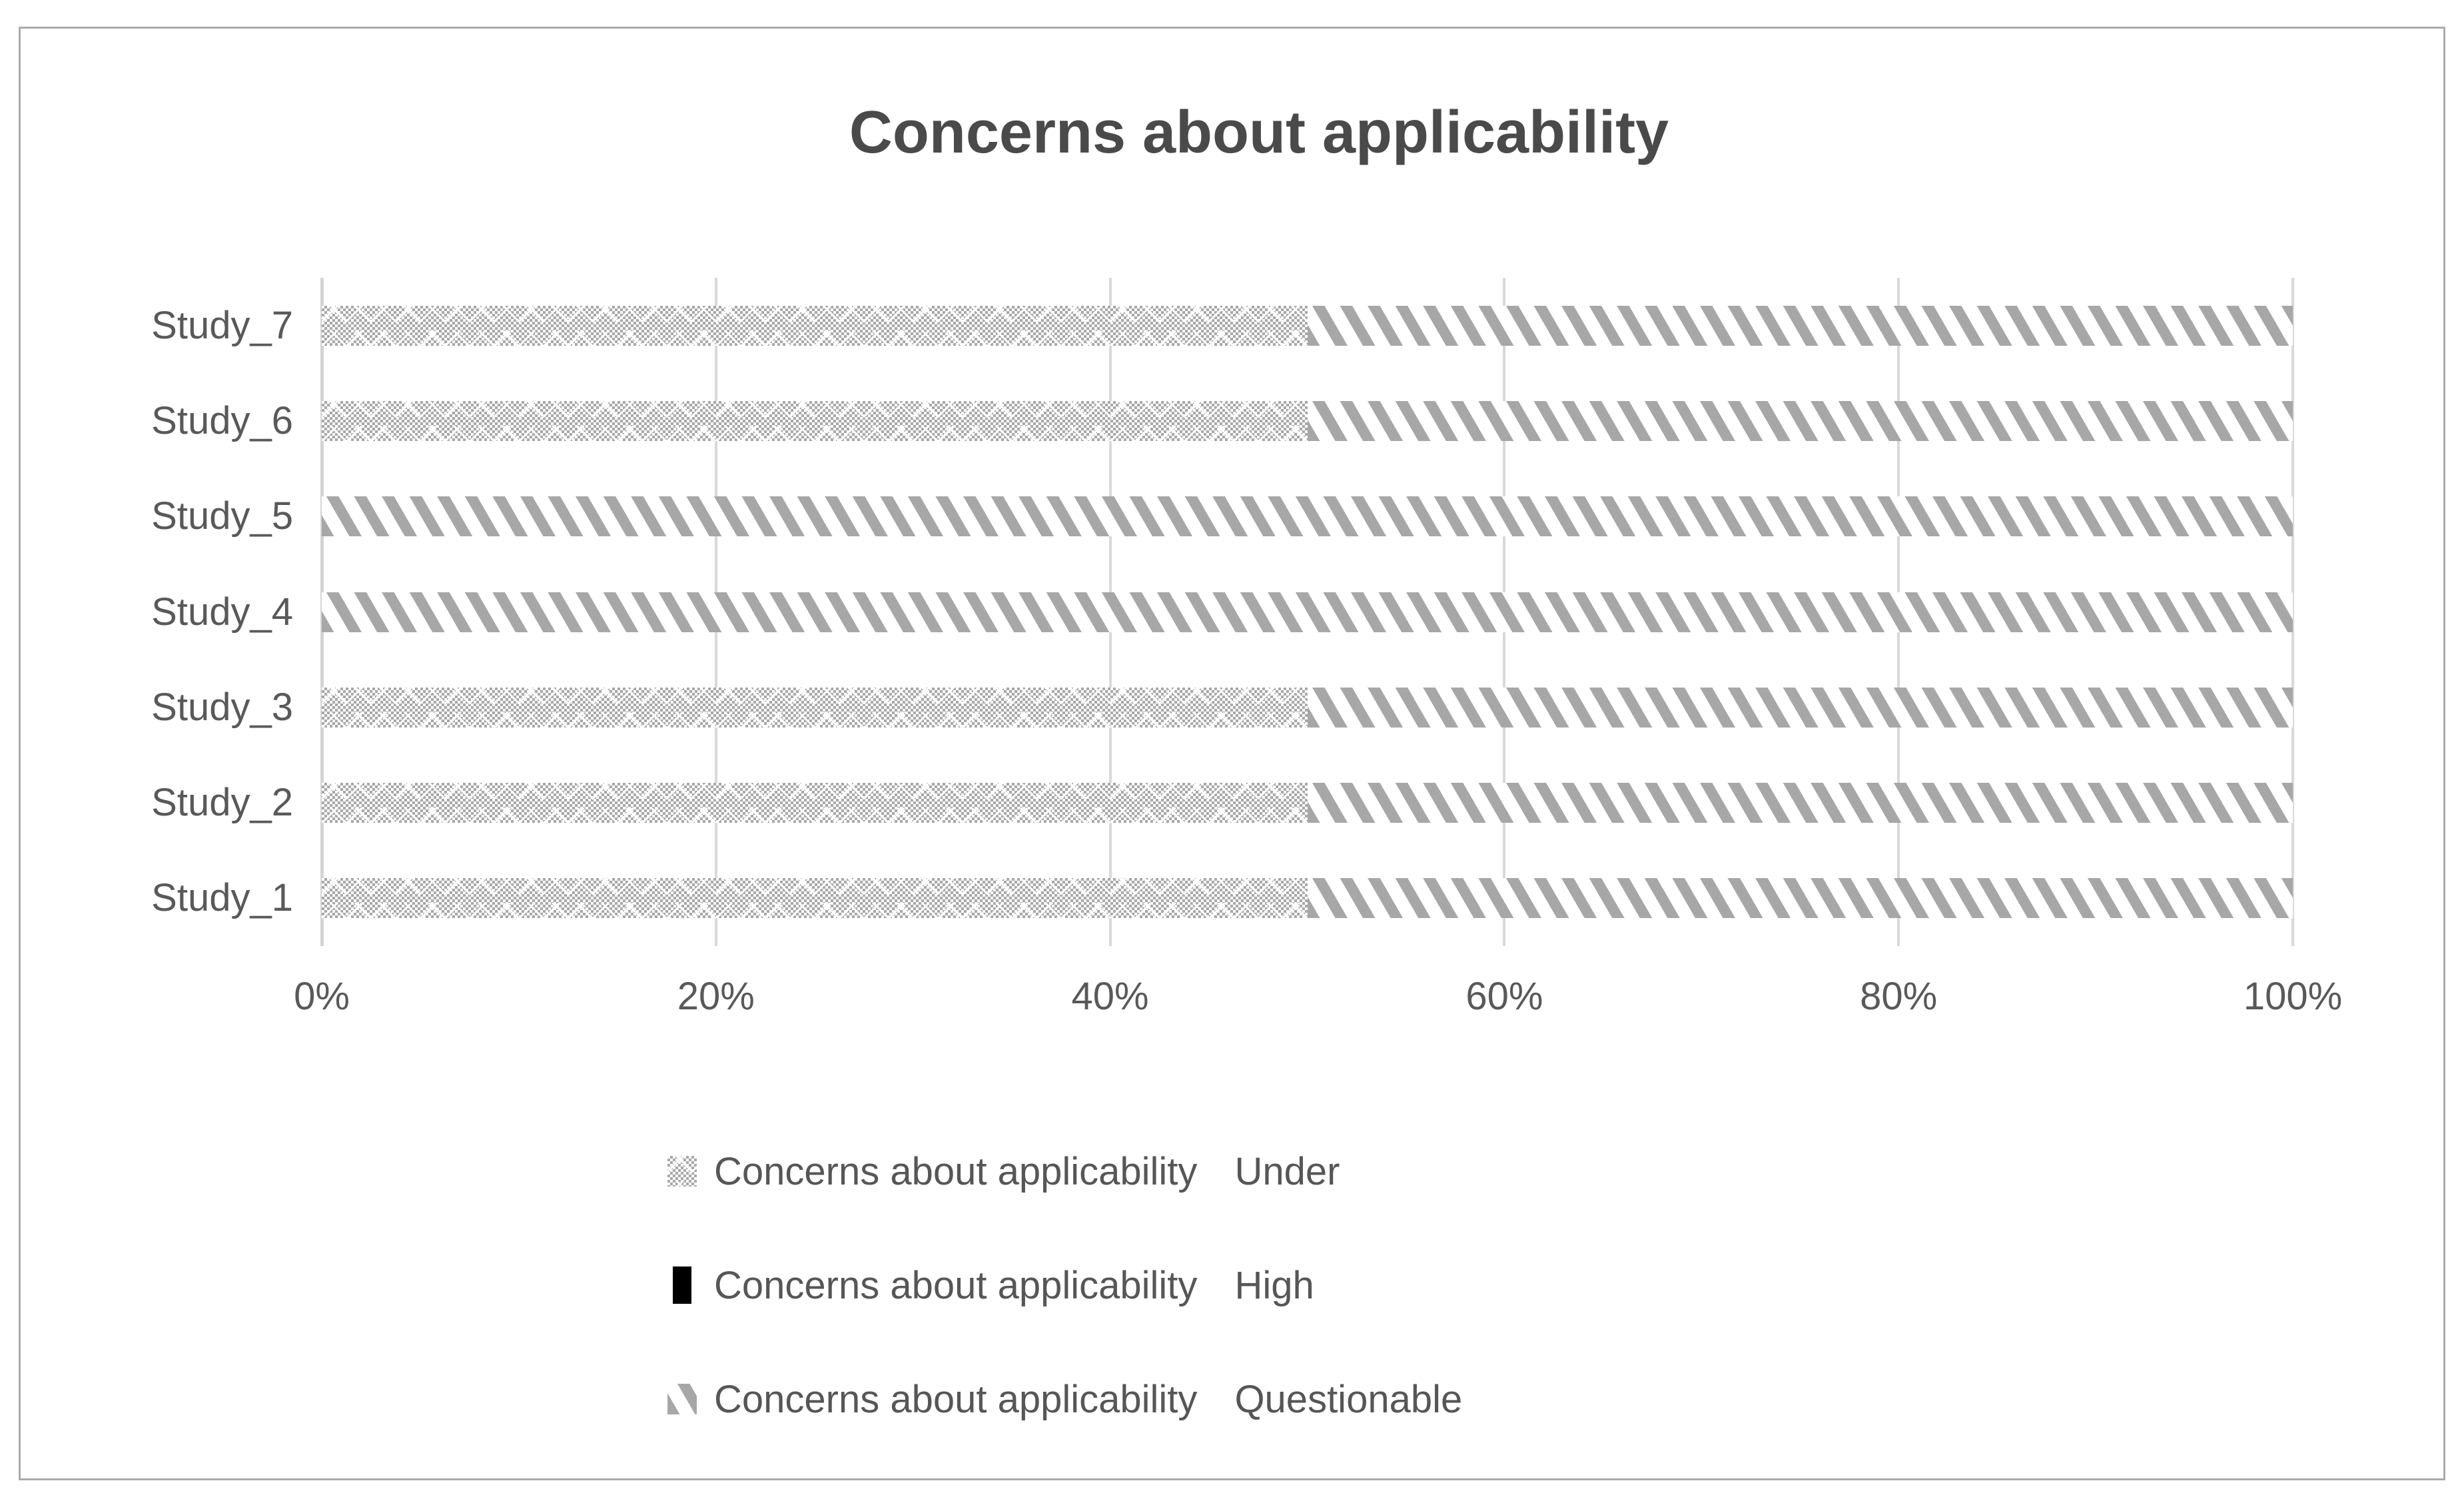 The image size is (2464, 1505). I want to click on y-axis-label: Study_5, so click(222, 516).